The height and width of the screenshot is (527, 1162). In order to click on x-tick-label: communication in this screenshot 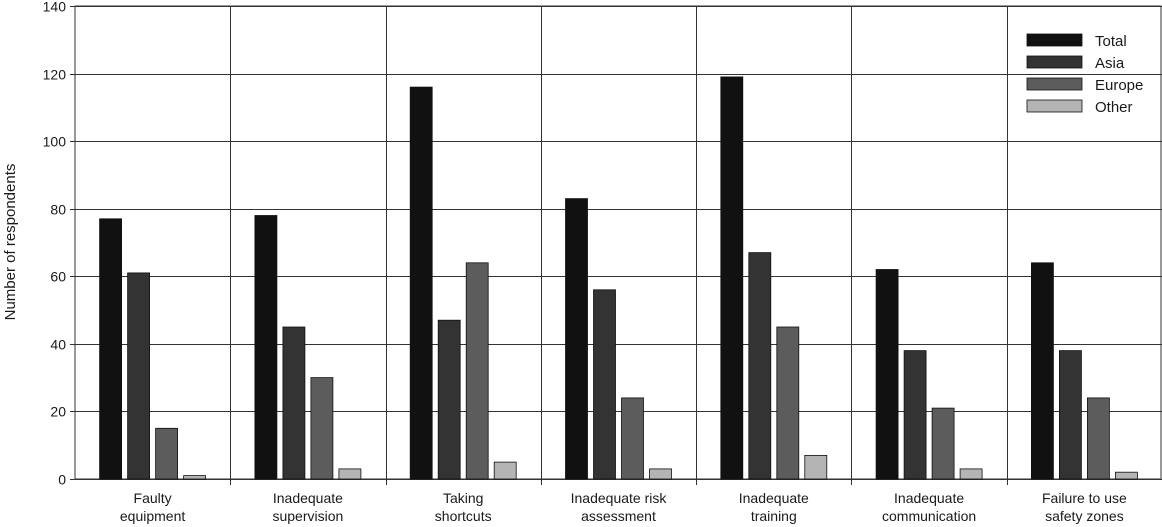, I will do `click(929, 516)`.